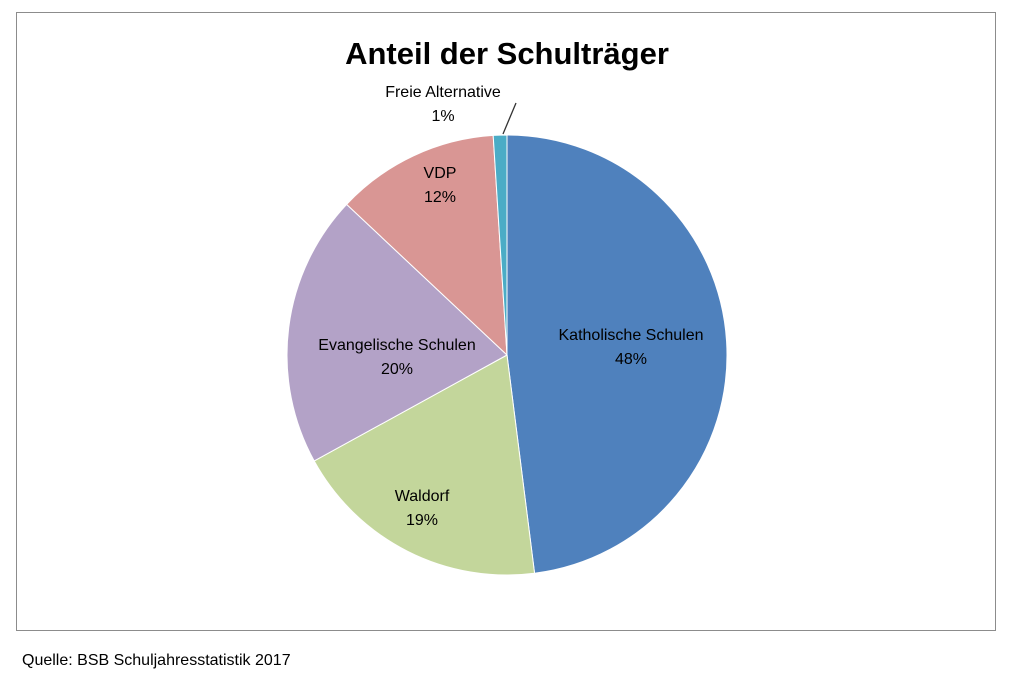 The width and height of the screenshot is (1024, 680). I want to click on data-label-label: Katholische Schulen, so click(631, 335).